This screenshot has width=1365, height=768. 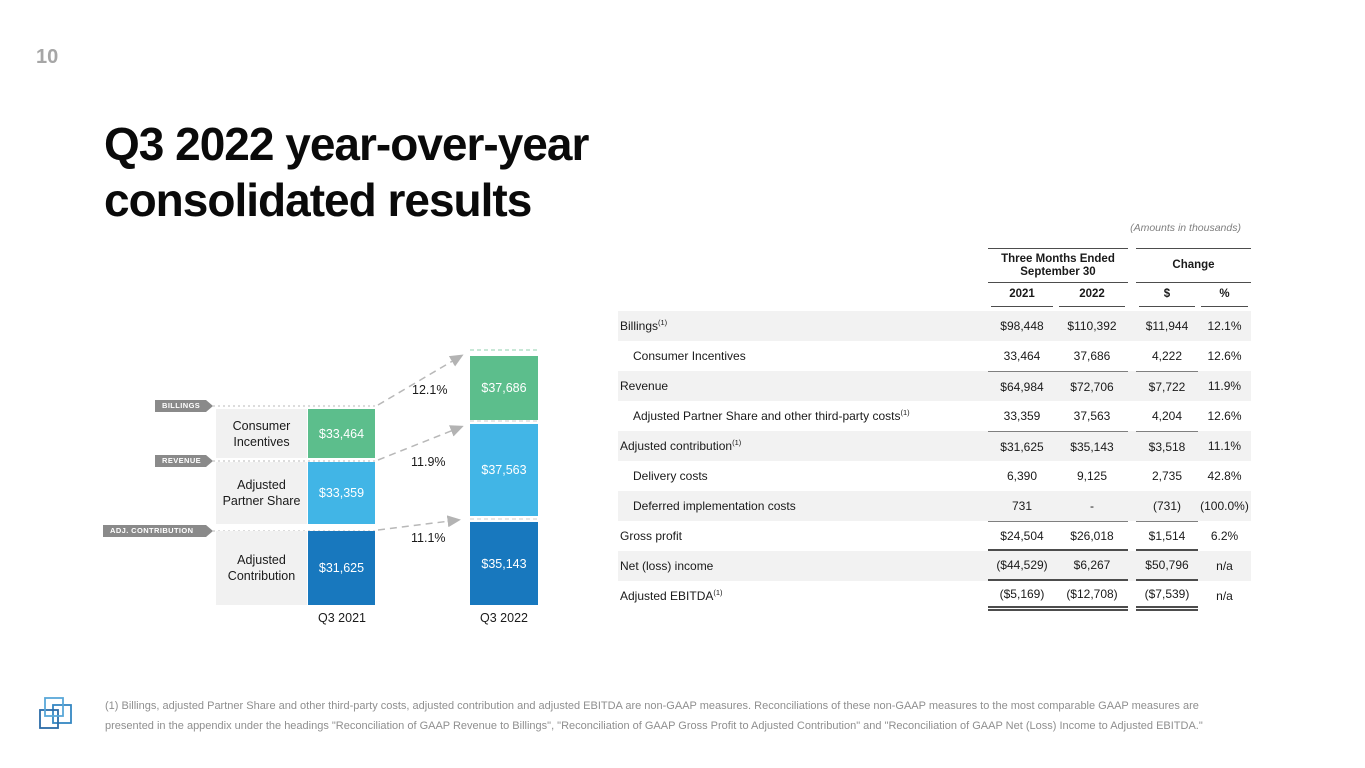 I want to click on value-2021: $98,448, so click(x=1022, y=326).